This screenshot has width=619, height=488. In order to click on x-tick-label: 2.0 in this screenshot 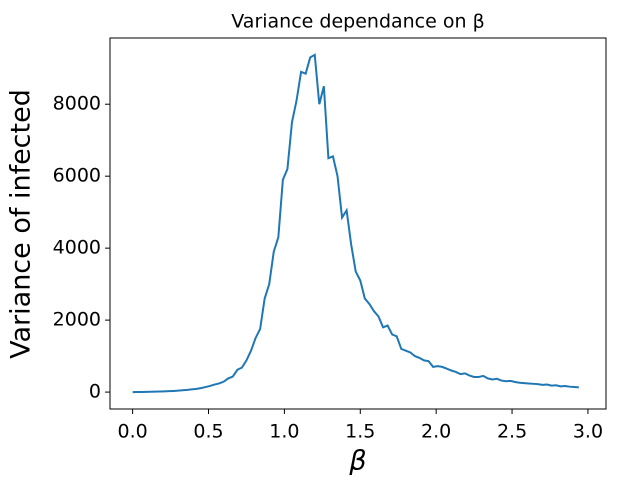, I will do `click(436, 432)`.